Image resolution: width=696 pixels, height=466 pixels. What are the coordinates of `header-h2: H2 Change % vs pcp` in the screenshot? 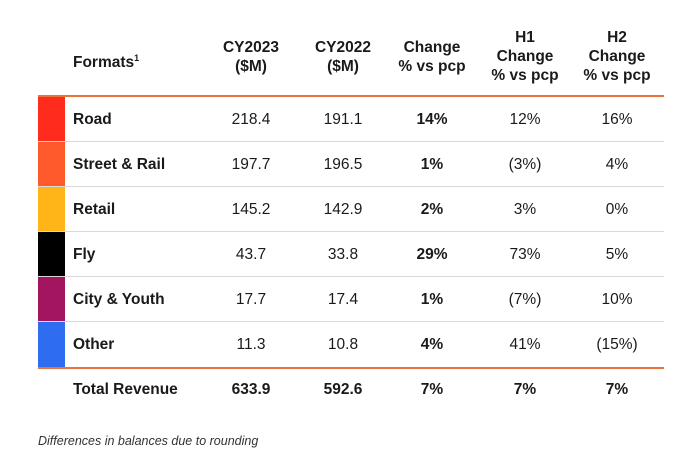 It's located at (617, 56).